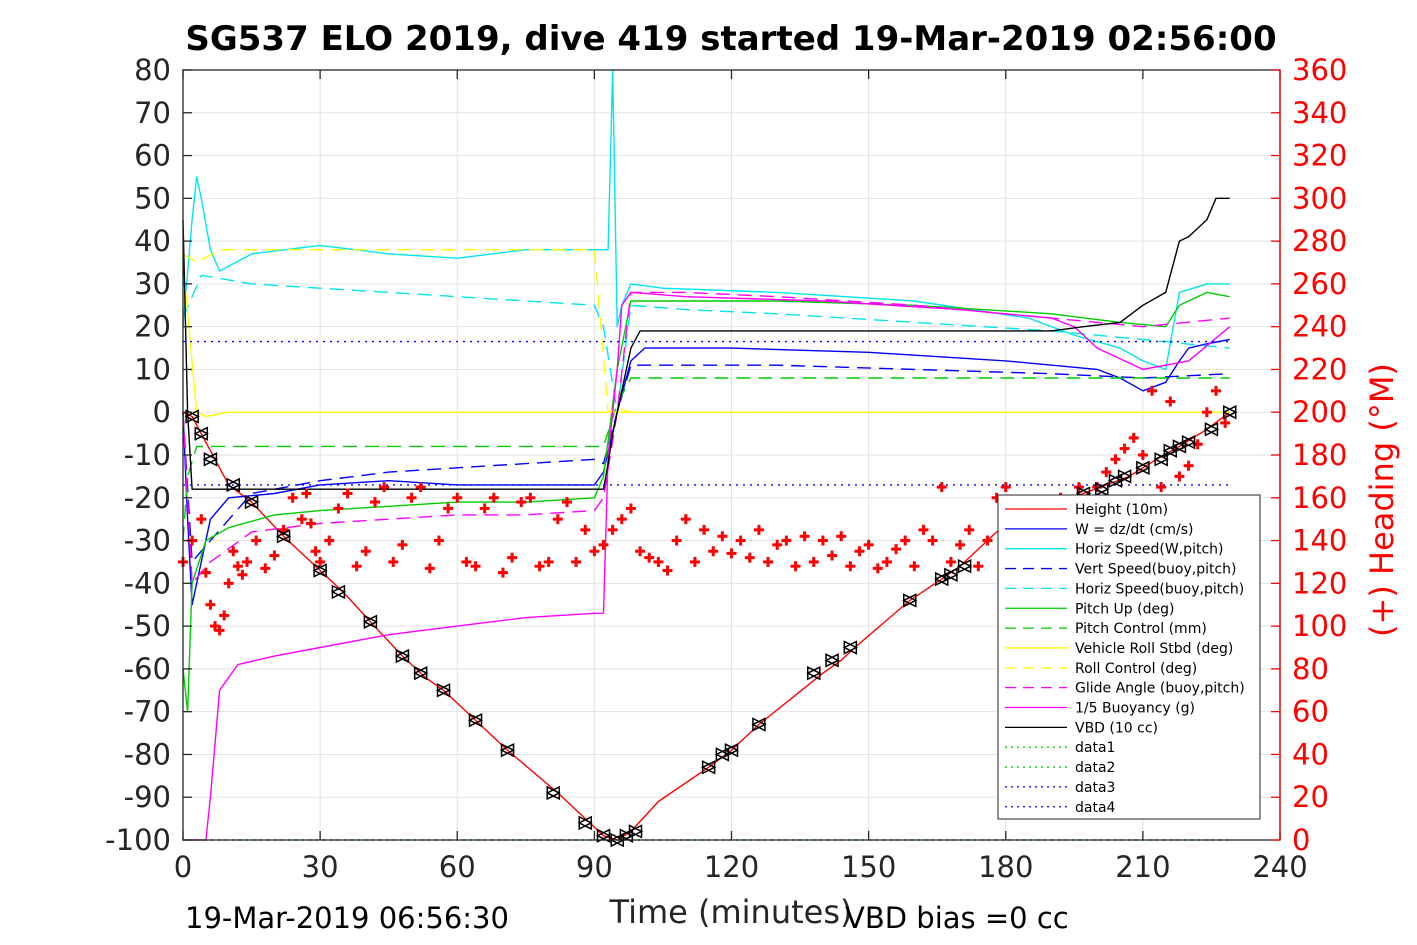 The width and height of the screenshot is (1417, 945). I want to click on y-tick-label: -60, so click(147, 669).